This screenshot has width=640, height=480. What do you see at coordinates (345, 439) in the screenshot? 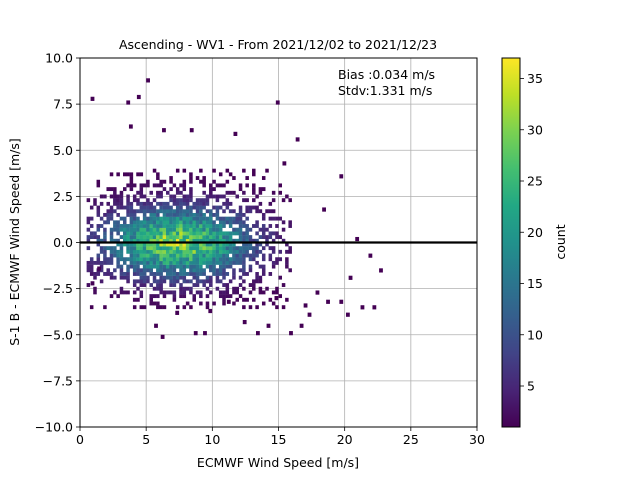
I see `x-tick-label: 20` at bounding box center [345, 439].